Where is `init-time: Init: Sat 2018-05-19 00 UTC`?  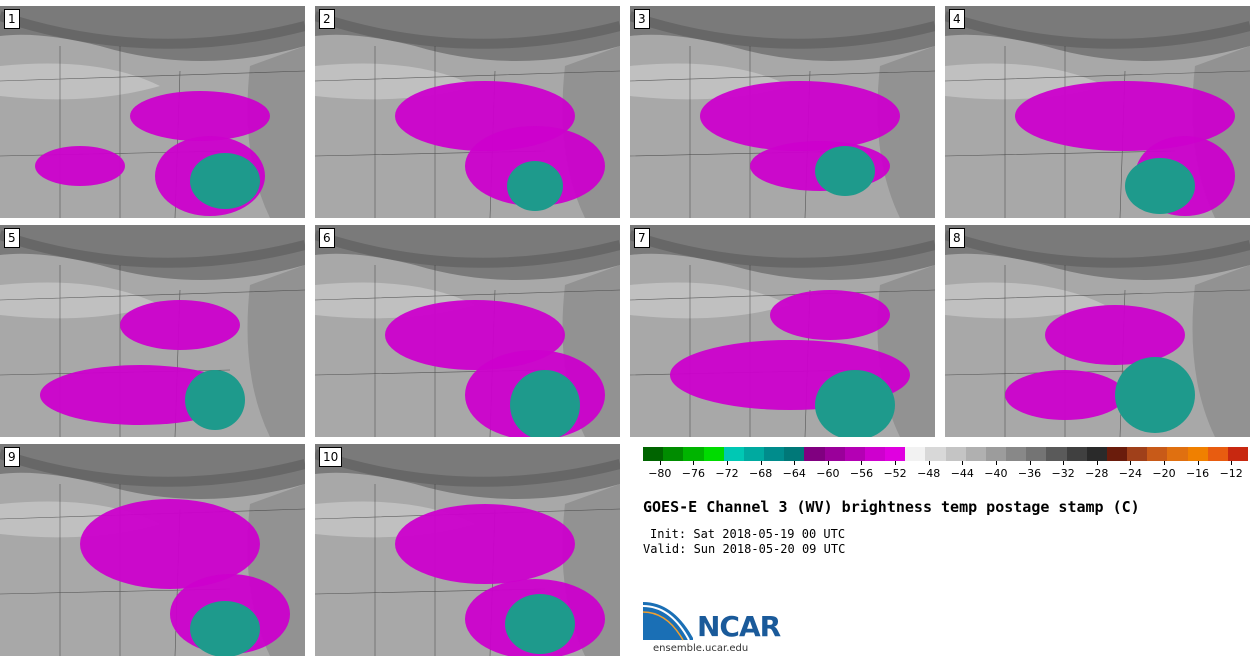
init-time: Init: Sat 2018-05-19 00 UTC is located at coordinates (748, 534).